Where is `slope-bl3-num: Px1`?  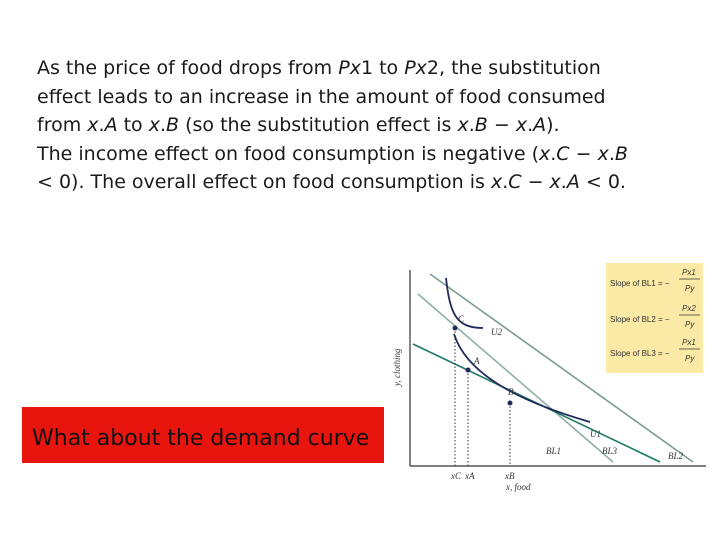
slope-bl3-num: Px1 is located at coordinates (689, 342).